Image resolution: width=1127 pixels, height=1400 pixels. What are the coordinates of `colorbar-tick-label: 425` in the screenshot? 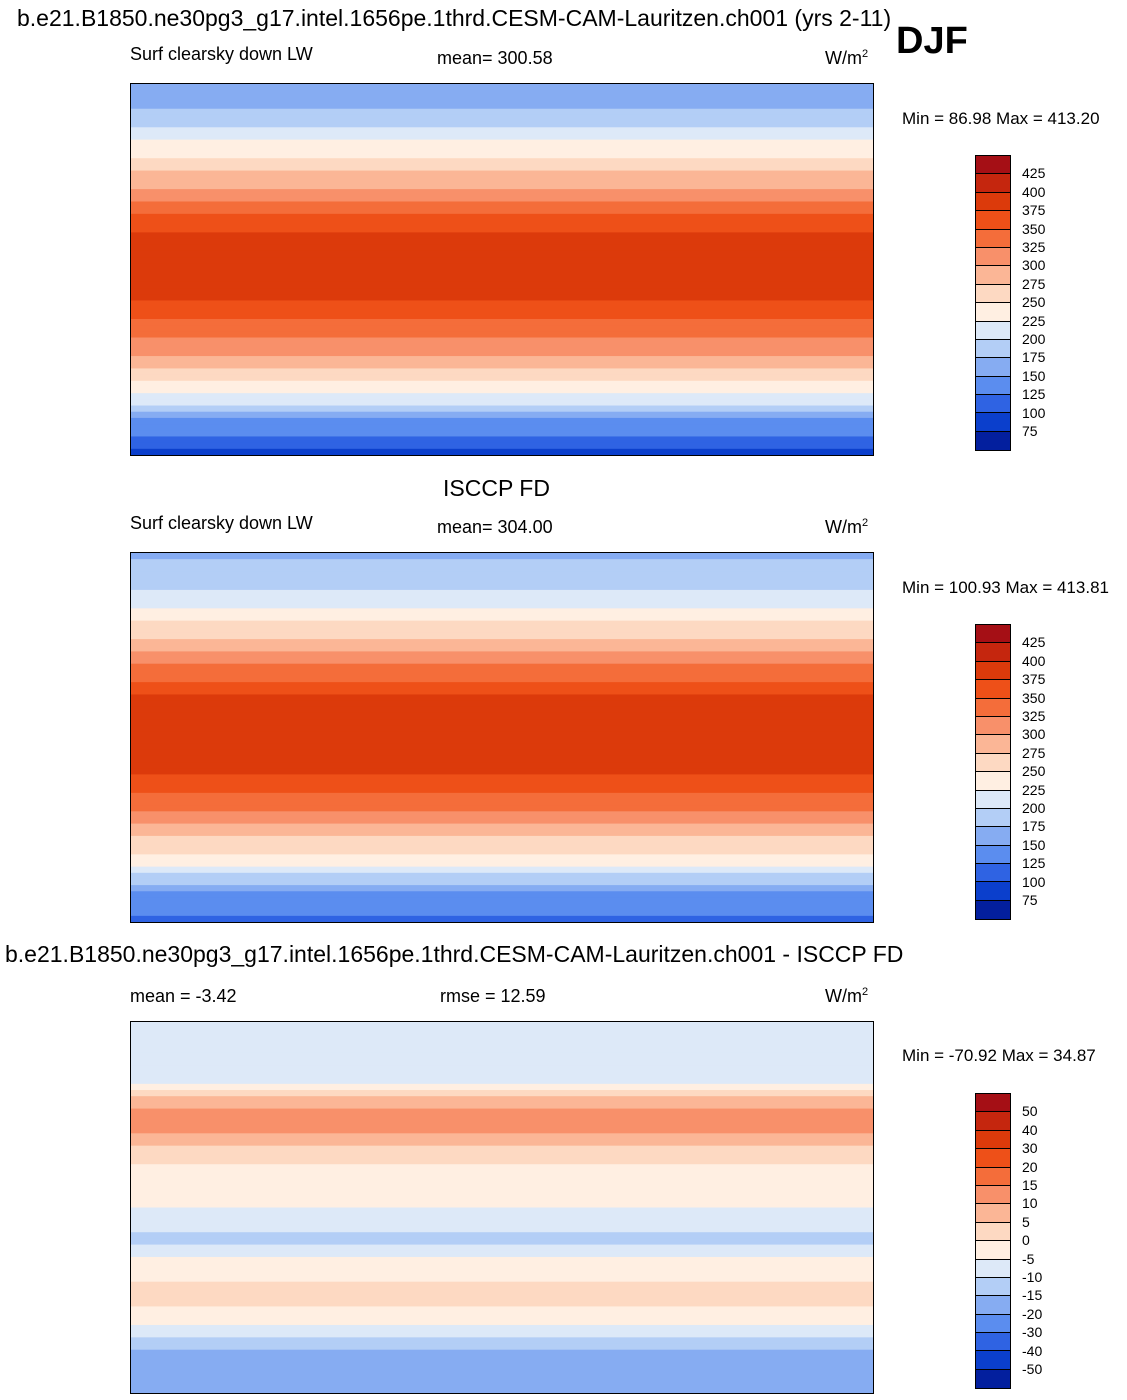 It's located at (1034, 642).